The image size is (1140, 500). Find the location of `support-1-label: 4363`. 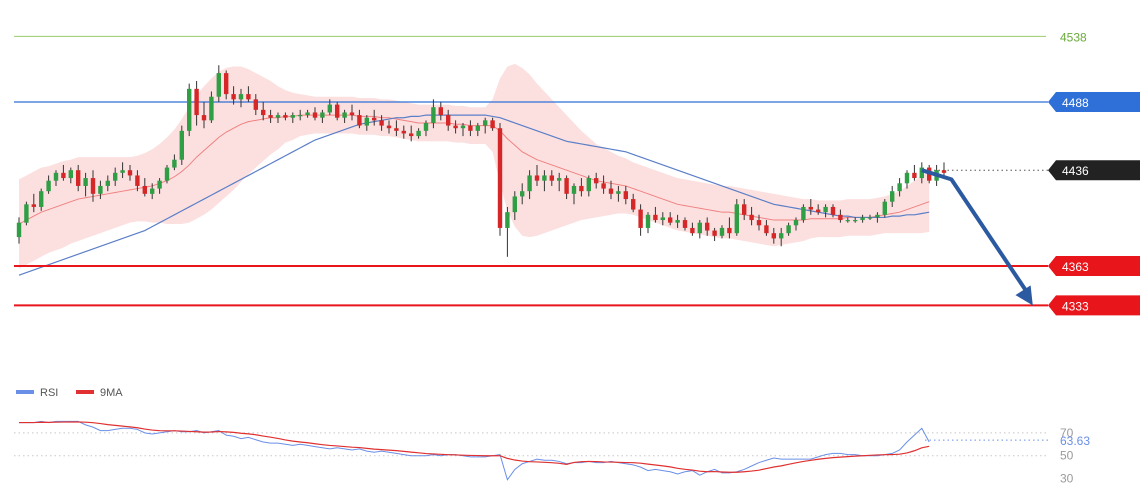

support-1-label: 4363 is located at coordinates (1075, 267).